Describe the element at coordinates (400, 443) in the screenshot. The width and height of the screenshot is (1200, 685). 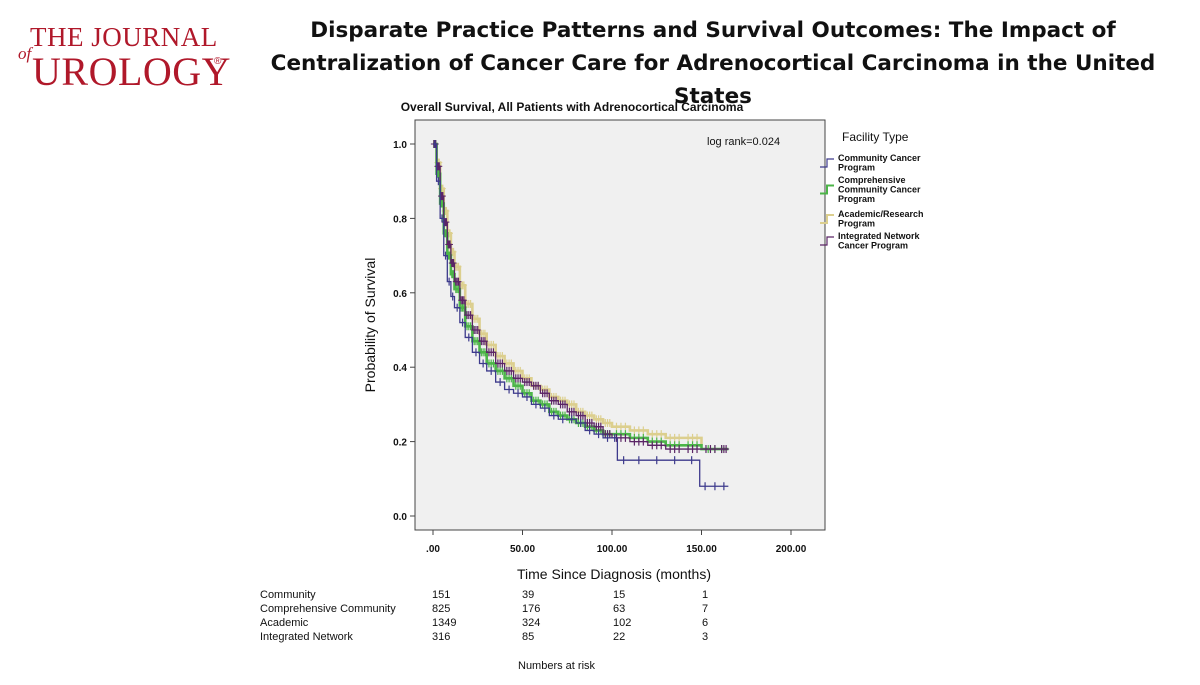
I see `y-tick-label: 0.2` at that location.